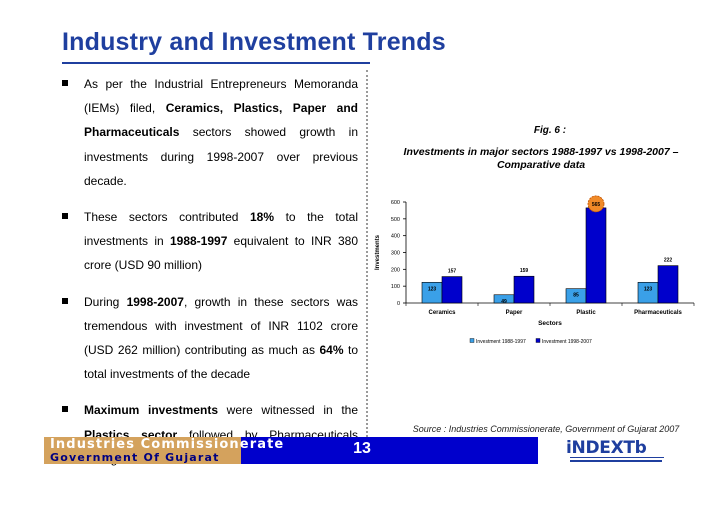 This screenshot has height=514, width=728. What do you see at coordinates (221, 362) in the screenshot?
I see `bullet-text: to total investments of the decade` at bounding box center [221, 362].